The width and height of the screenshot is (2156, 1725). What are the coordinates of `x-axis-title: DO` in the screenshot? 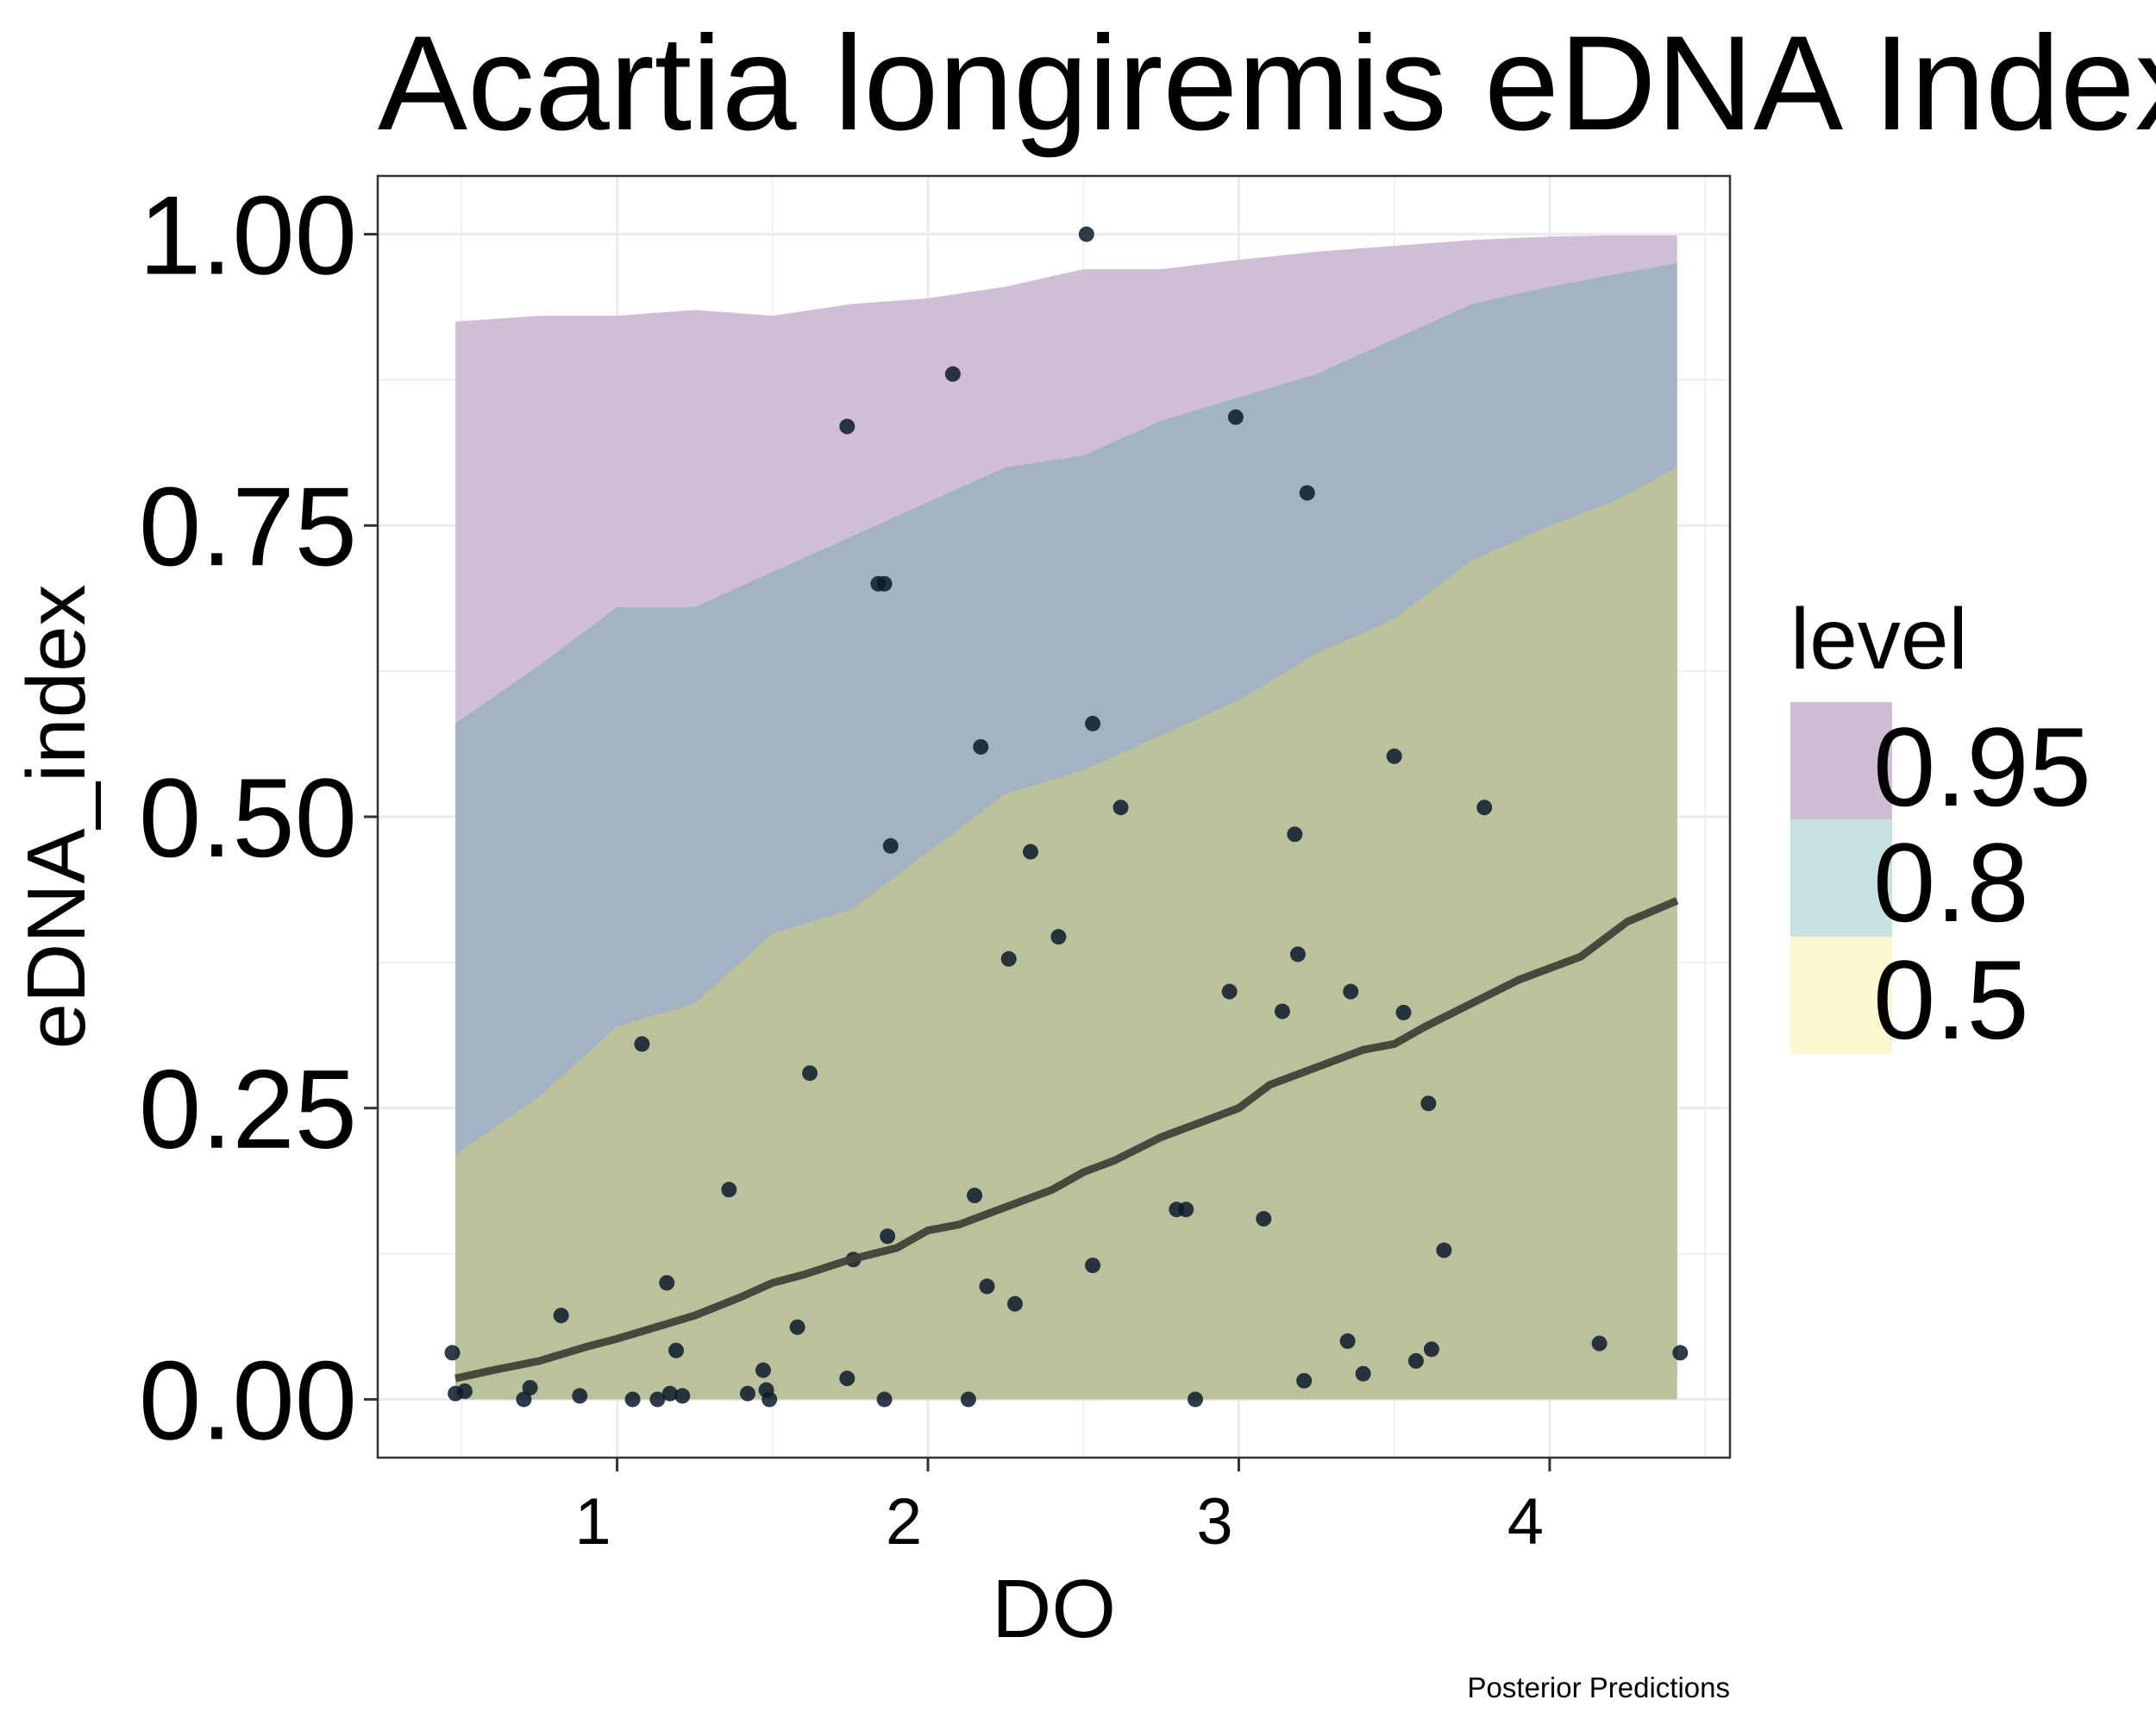 It's located at (1054, 1609).